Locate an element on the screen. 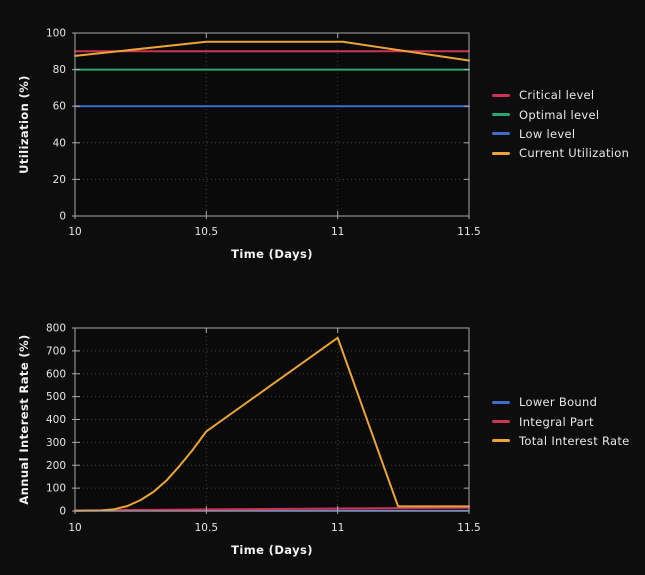 This screenshot has width=645, height=575. y-tick-label: 60 is located at coordinates (59, 107).